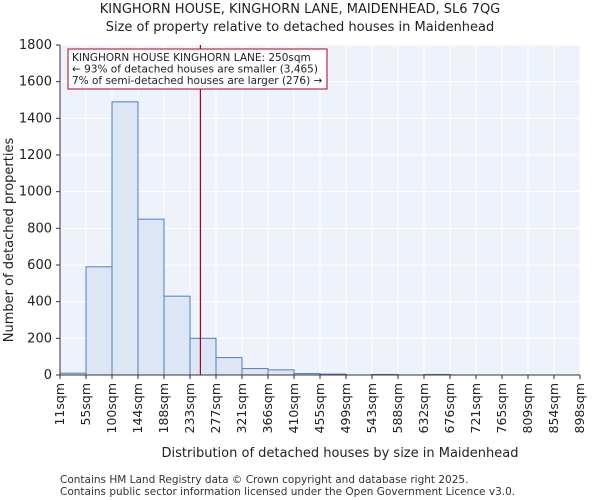  I want to click on x-tick-label: 55sqm, so click(85, 404).